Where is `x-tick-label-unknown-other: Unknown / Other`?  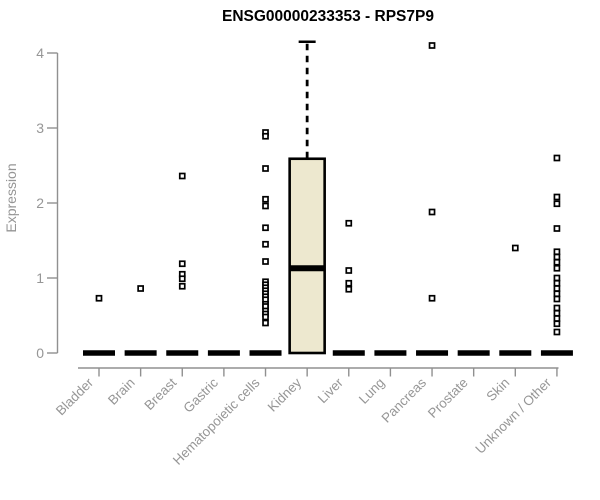 x-tick-label-unknown-other: Unknown / Other is located at coordinates (513, 416).